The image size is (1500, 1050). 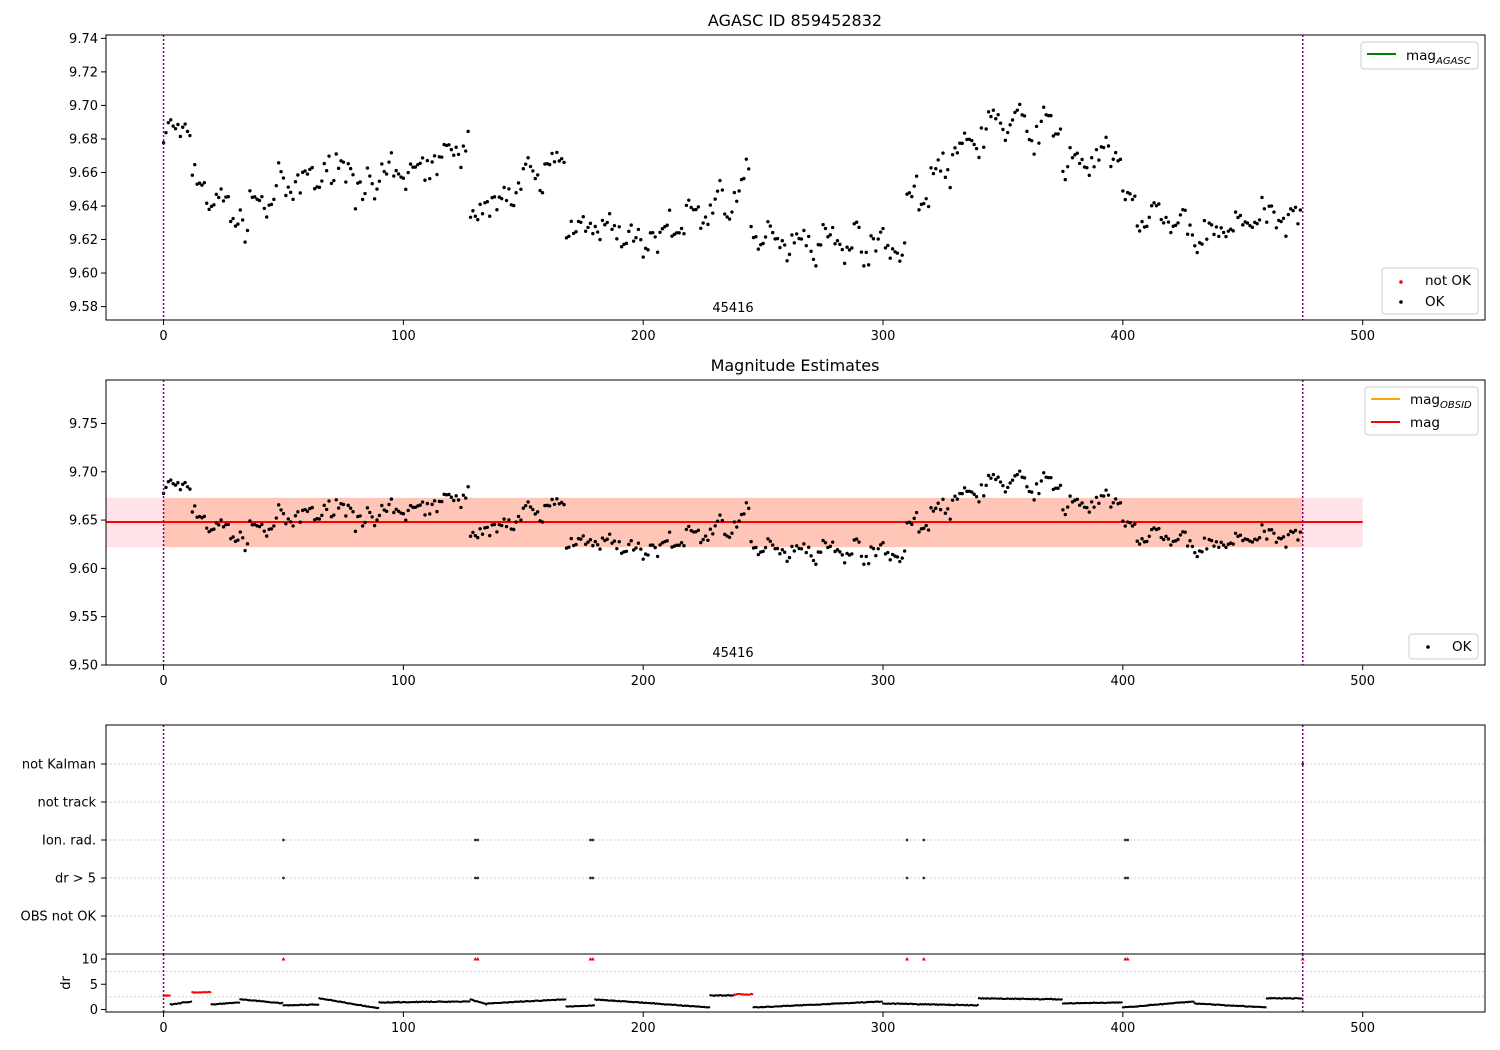 What do you see at coordinates (1401, 302) in the screenshot?
I see `legend-marker-ok` at bounding box center [1401, 302].